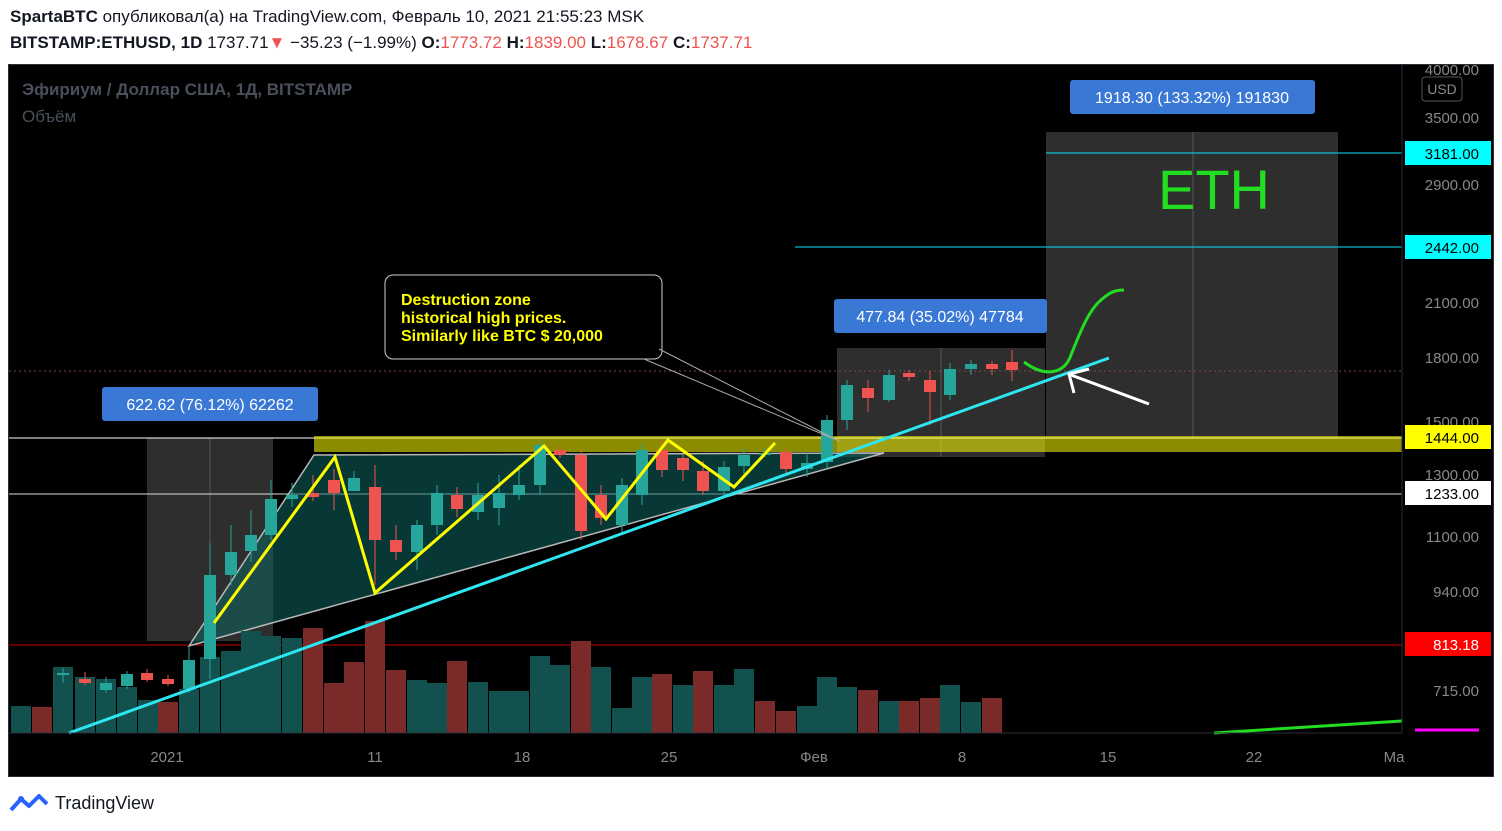 The width and height of the screenshot is (1502, 831). Describe the element at coordinates (1074, 331) in the screenshot. I see `projection-path` at that location.